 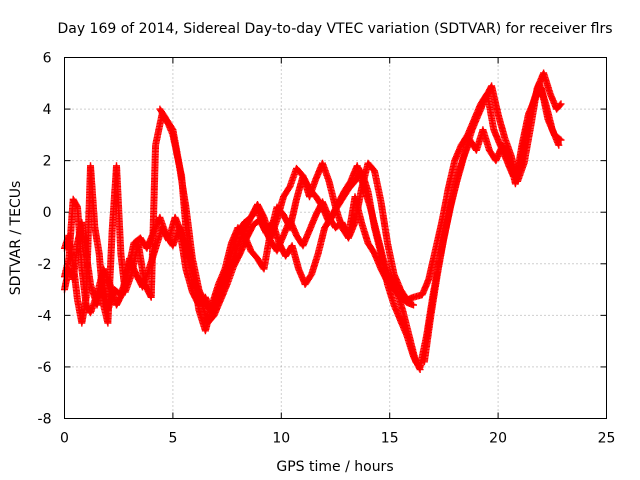 What do you see at coordinates (47, 162) in the screenshot?
I see `y-tick-label: 2` at bounding box center [47, 162].